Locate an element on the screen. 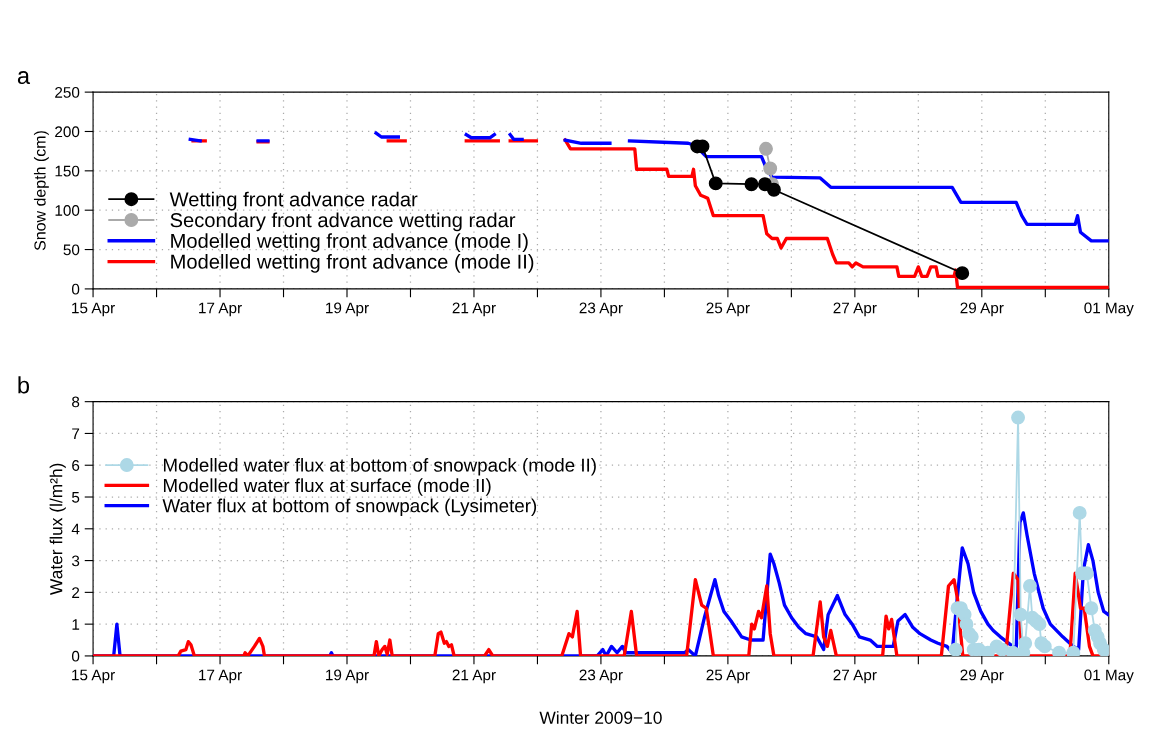 This screenshot has height=737, width=1149. legend-label: Wetting front advance radar is located at coordinates (293, 201).